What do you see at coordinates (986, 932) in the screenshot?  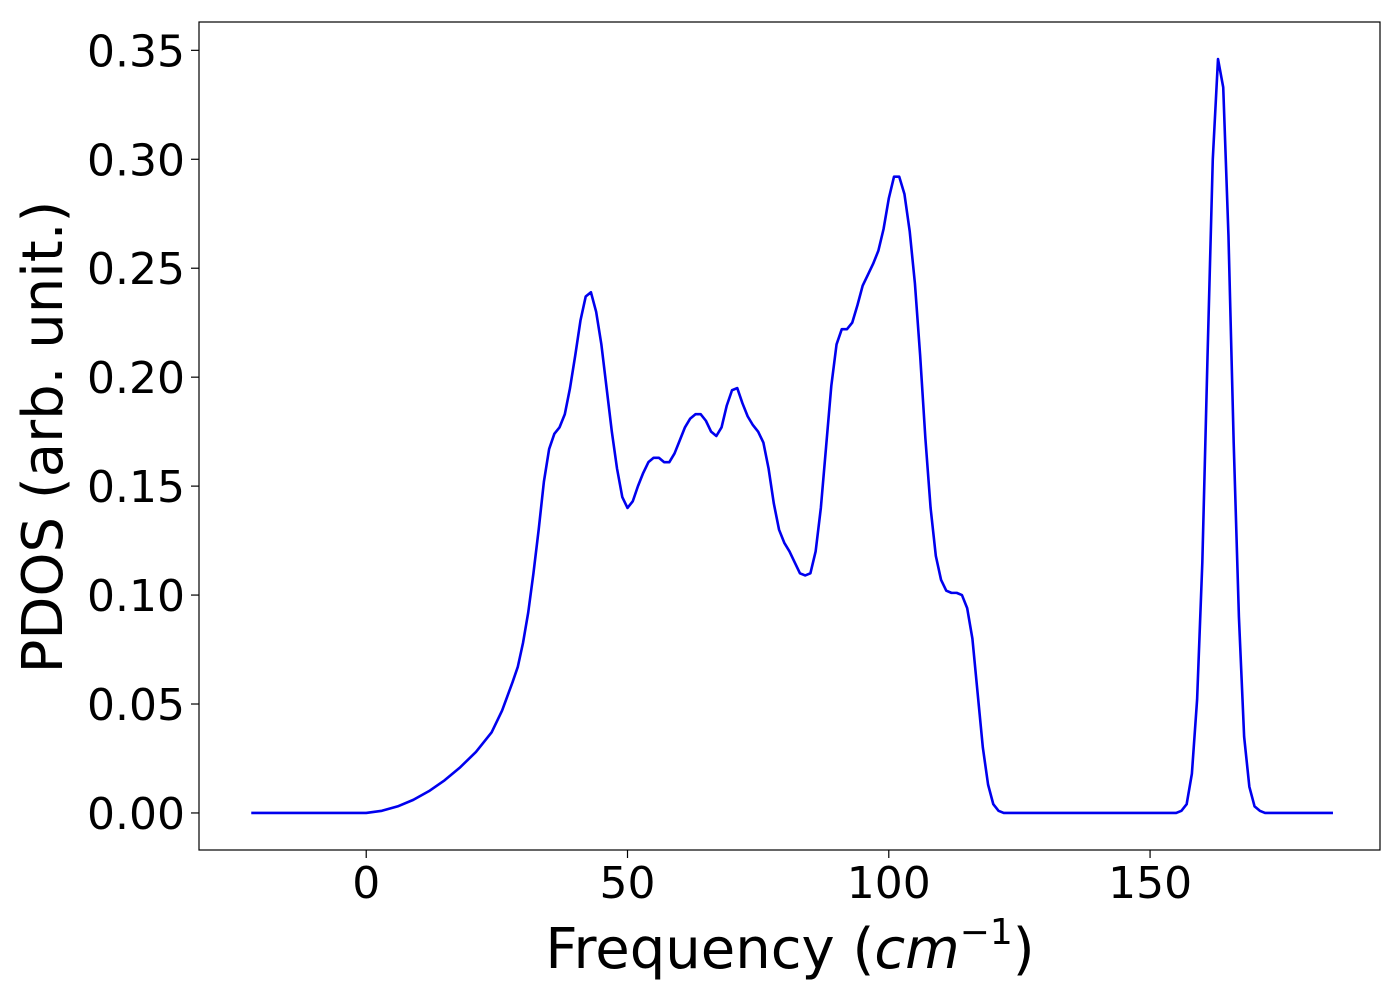 I see `x-axis-unit-exponent: −1` at bounding box center [986, 932].